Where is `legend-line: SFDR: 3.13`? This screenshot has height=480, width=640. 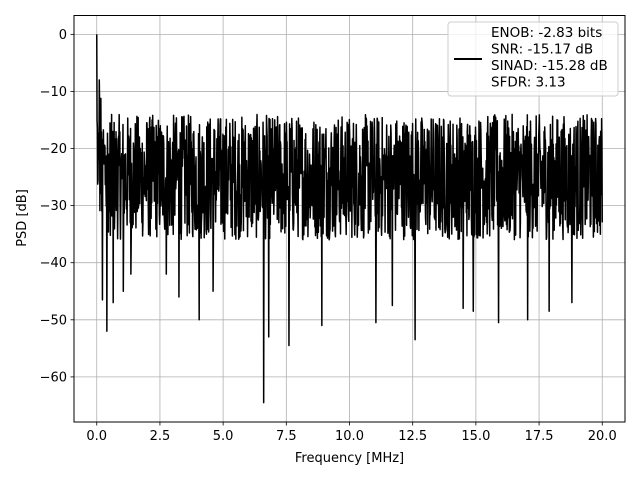
legend-line: SFDR: 3.13 is located at coordinates (528, 83).